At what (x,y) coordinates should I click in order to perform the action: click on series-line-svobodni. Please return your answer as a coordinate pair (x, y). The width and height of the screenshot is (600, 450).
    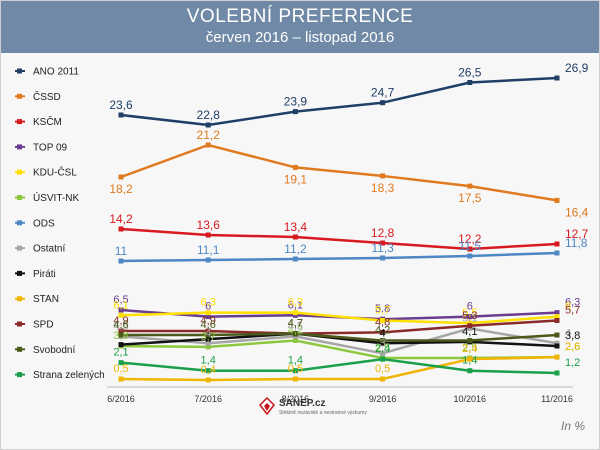
    Looking at the image, I should click on (339, 337).